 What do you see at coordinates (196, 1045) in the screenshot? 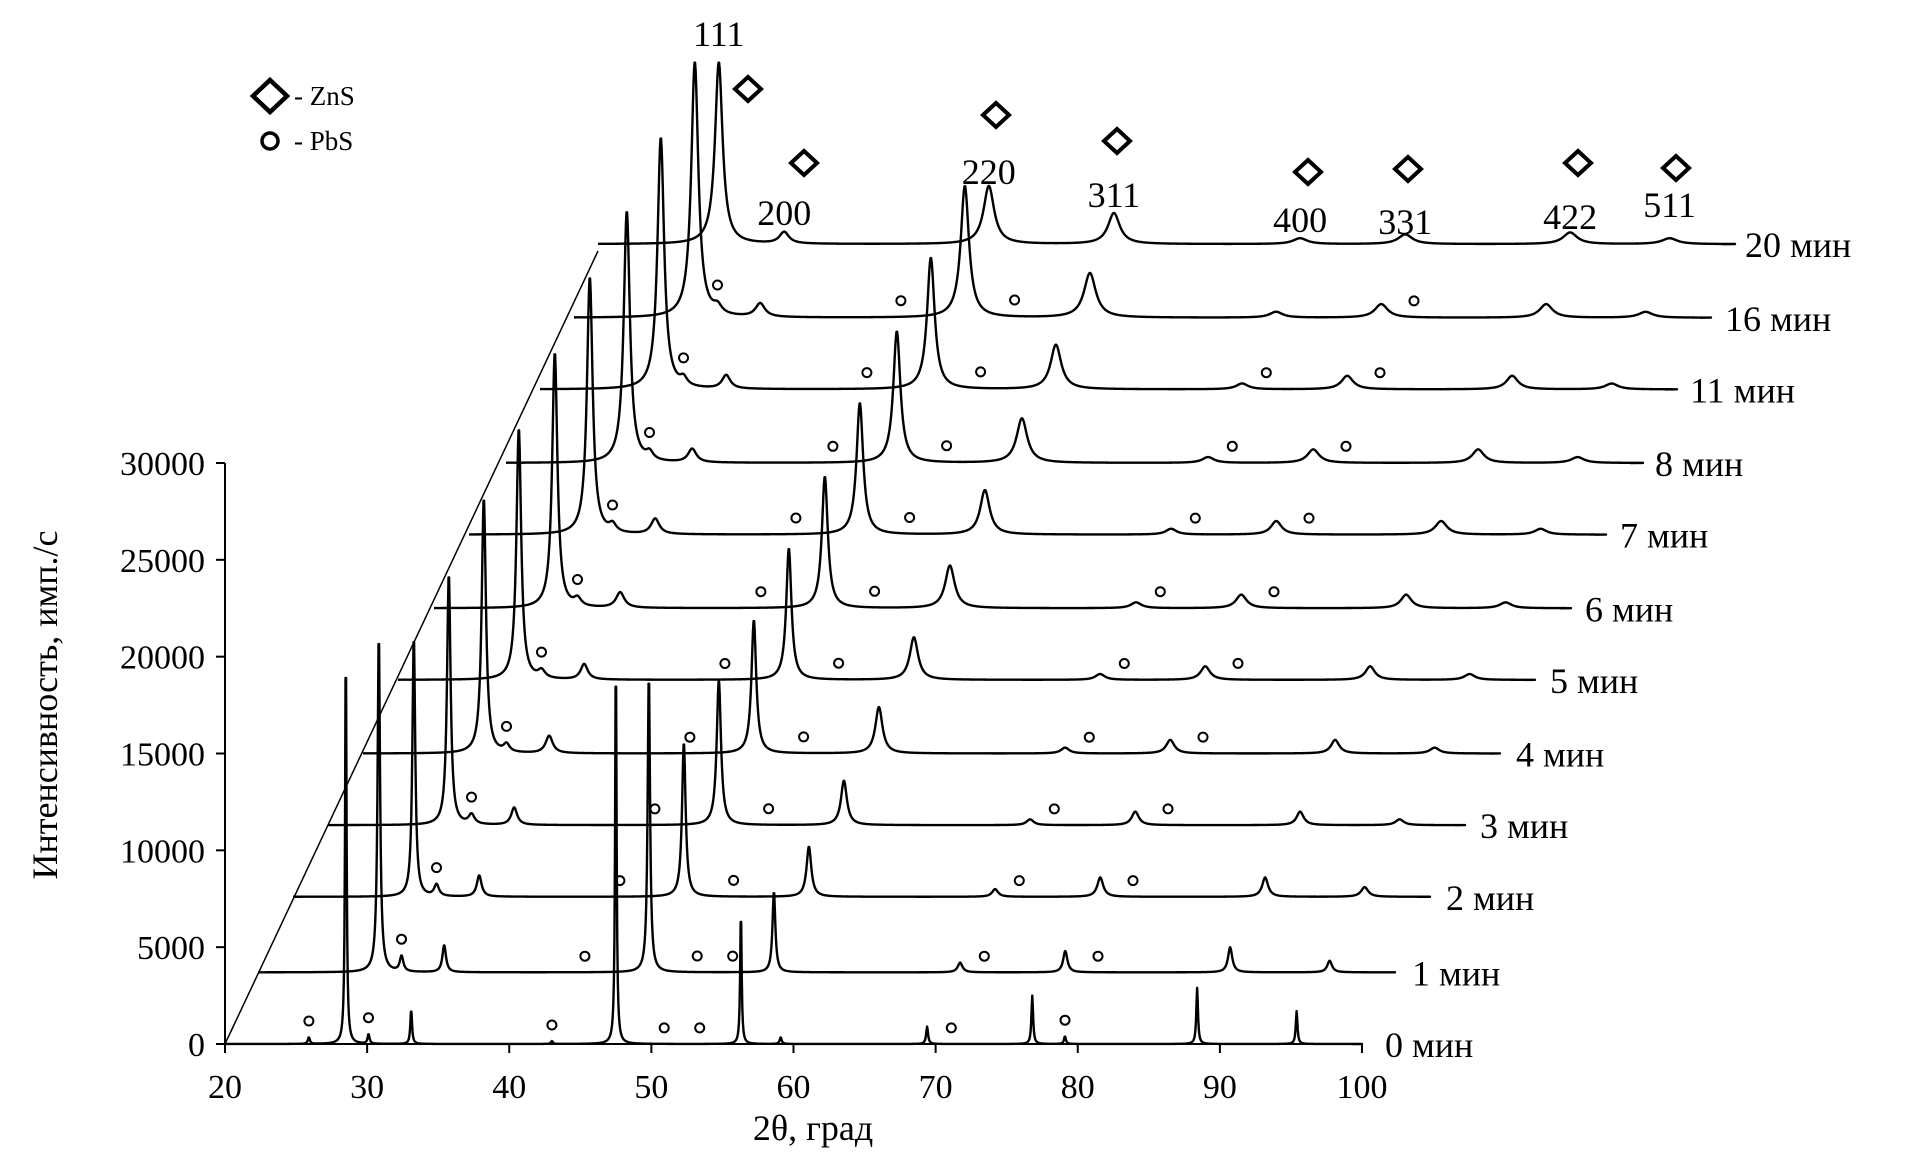
I see `y-tick-label: 0` at bounding box center [196, 1045].